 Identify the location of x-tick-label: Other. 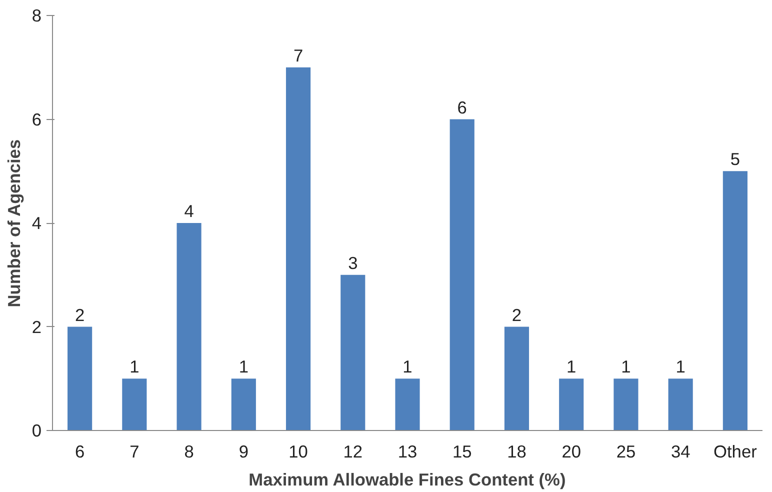
(736, 452).